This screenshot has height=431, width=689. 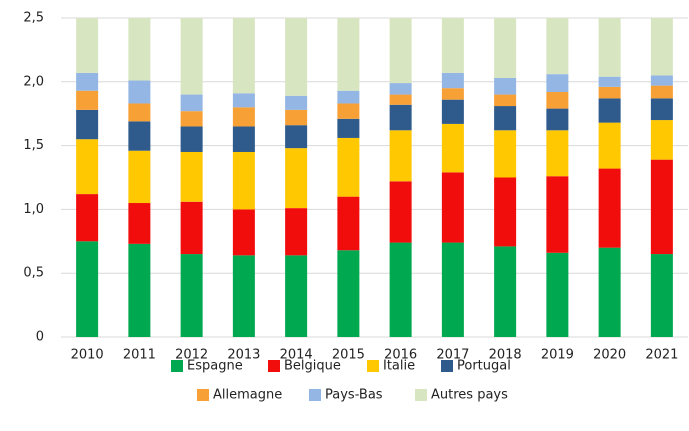 I want to click on y-tick-label: 0, so click(x=40, y=337).